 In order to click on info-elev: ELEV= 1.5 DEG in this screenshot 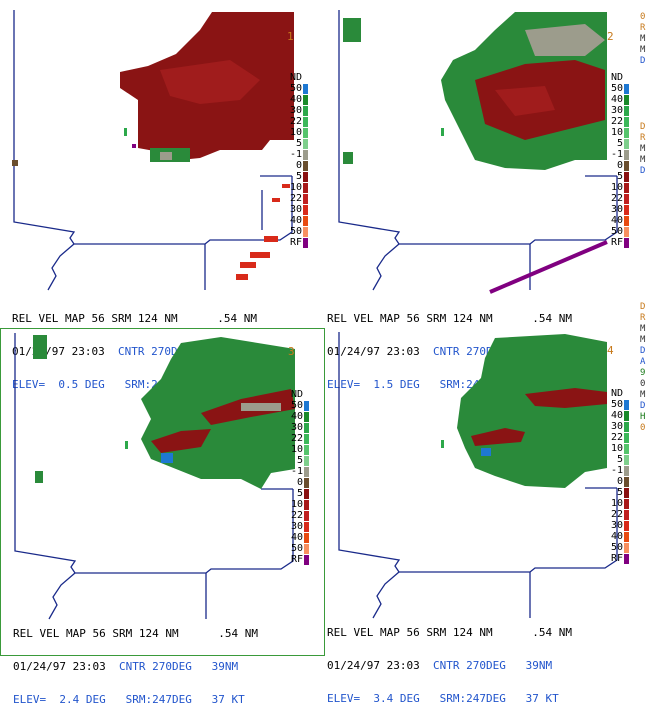, I will do `click(373, 384)`.